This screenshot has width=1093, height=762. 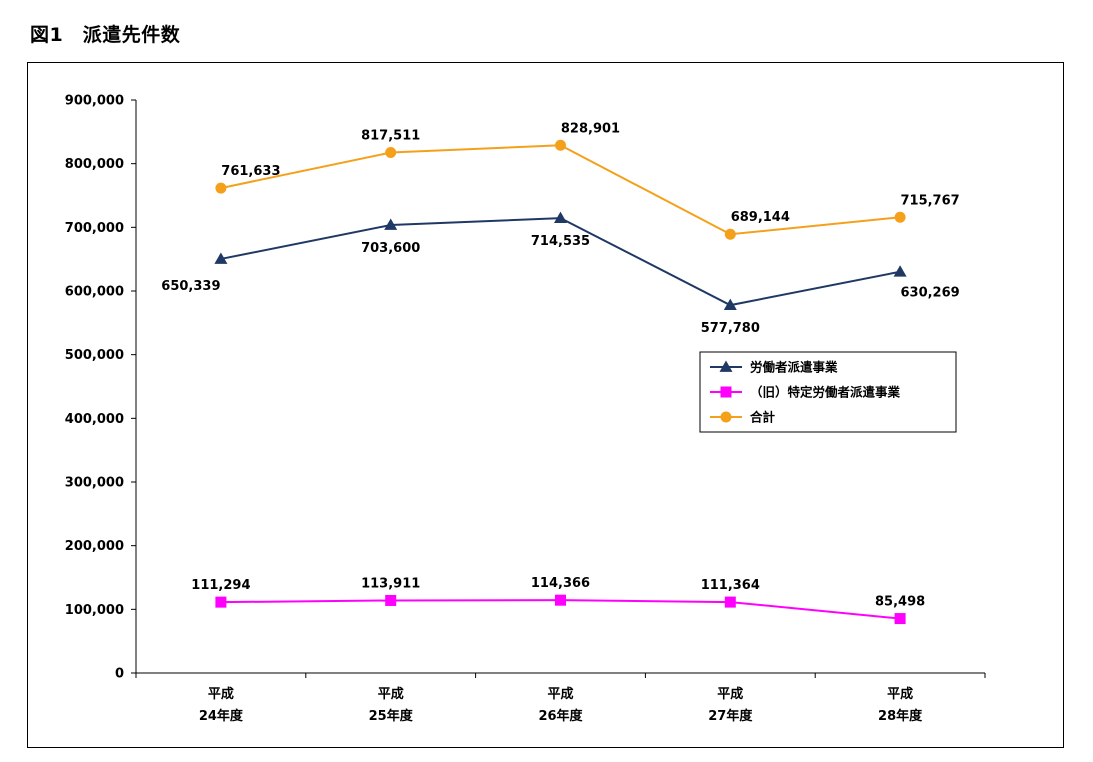 What do you see at coordinates (730, 716) in the screenshot?
I see `x-tick-label: 27年度` at bounding box center [730, 716].